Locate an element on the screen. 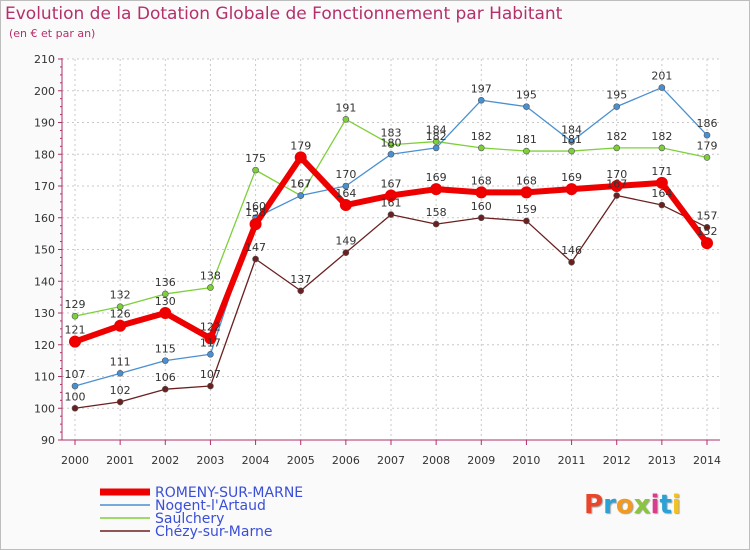 The height and width of the screenshot is (550, 750). y-tick-label: 130 is located at coordinates (44, 313).